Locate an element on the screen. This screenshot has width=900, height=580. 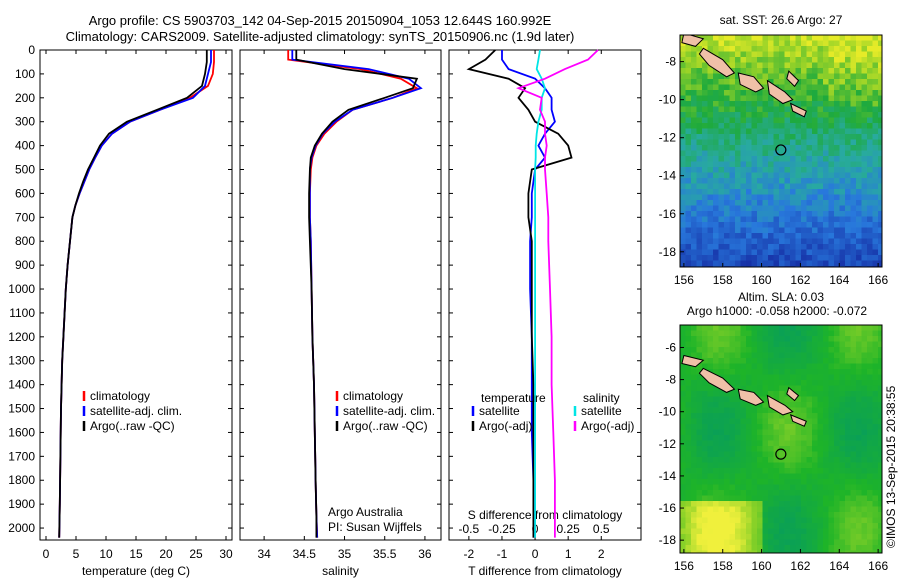
legend-label: Argo(..raw -QC) is located at coordinates (385, 426).